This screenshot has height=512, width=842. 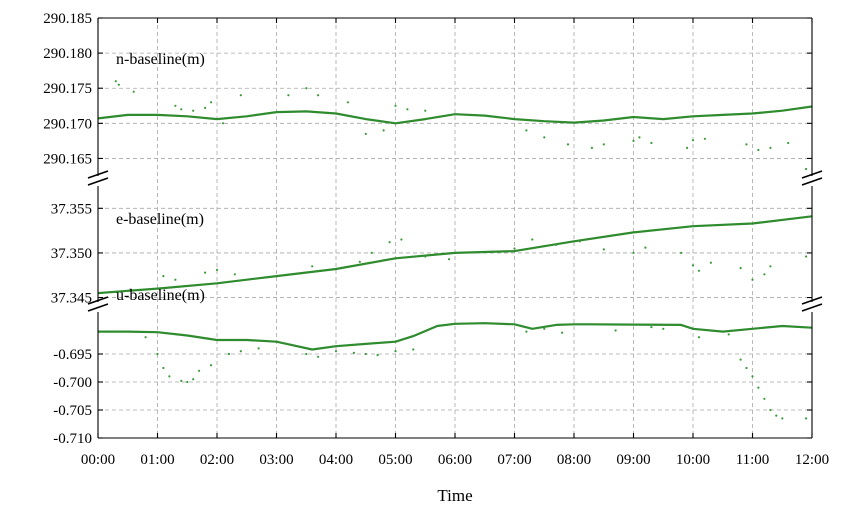 What do you see at coordinates (395, 460) in the screenshot?
I see `x-tick-label: 05:00` at bounding box center [395, 460].